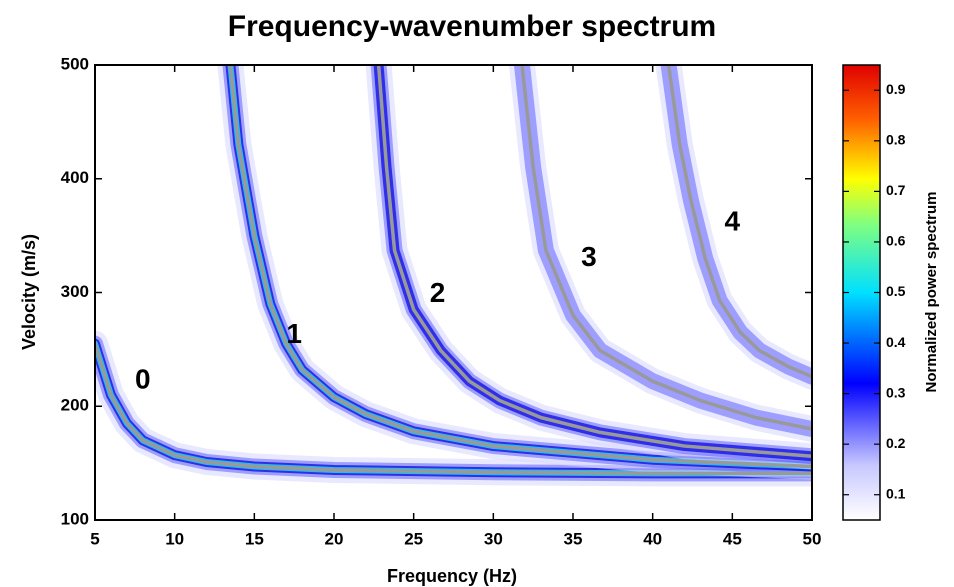  What do you see at coordinates (75, 177) in the screenshot?
I see `y-tick-label: 400` at bounding box center [75, 177].